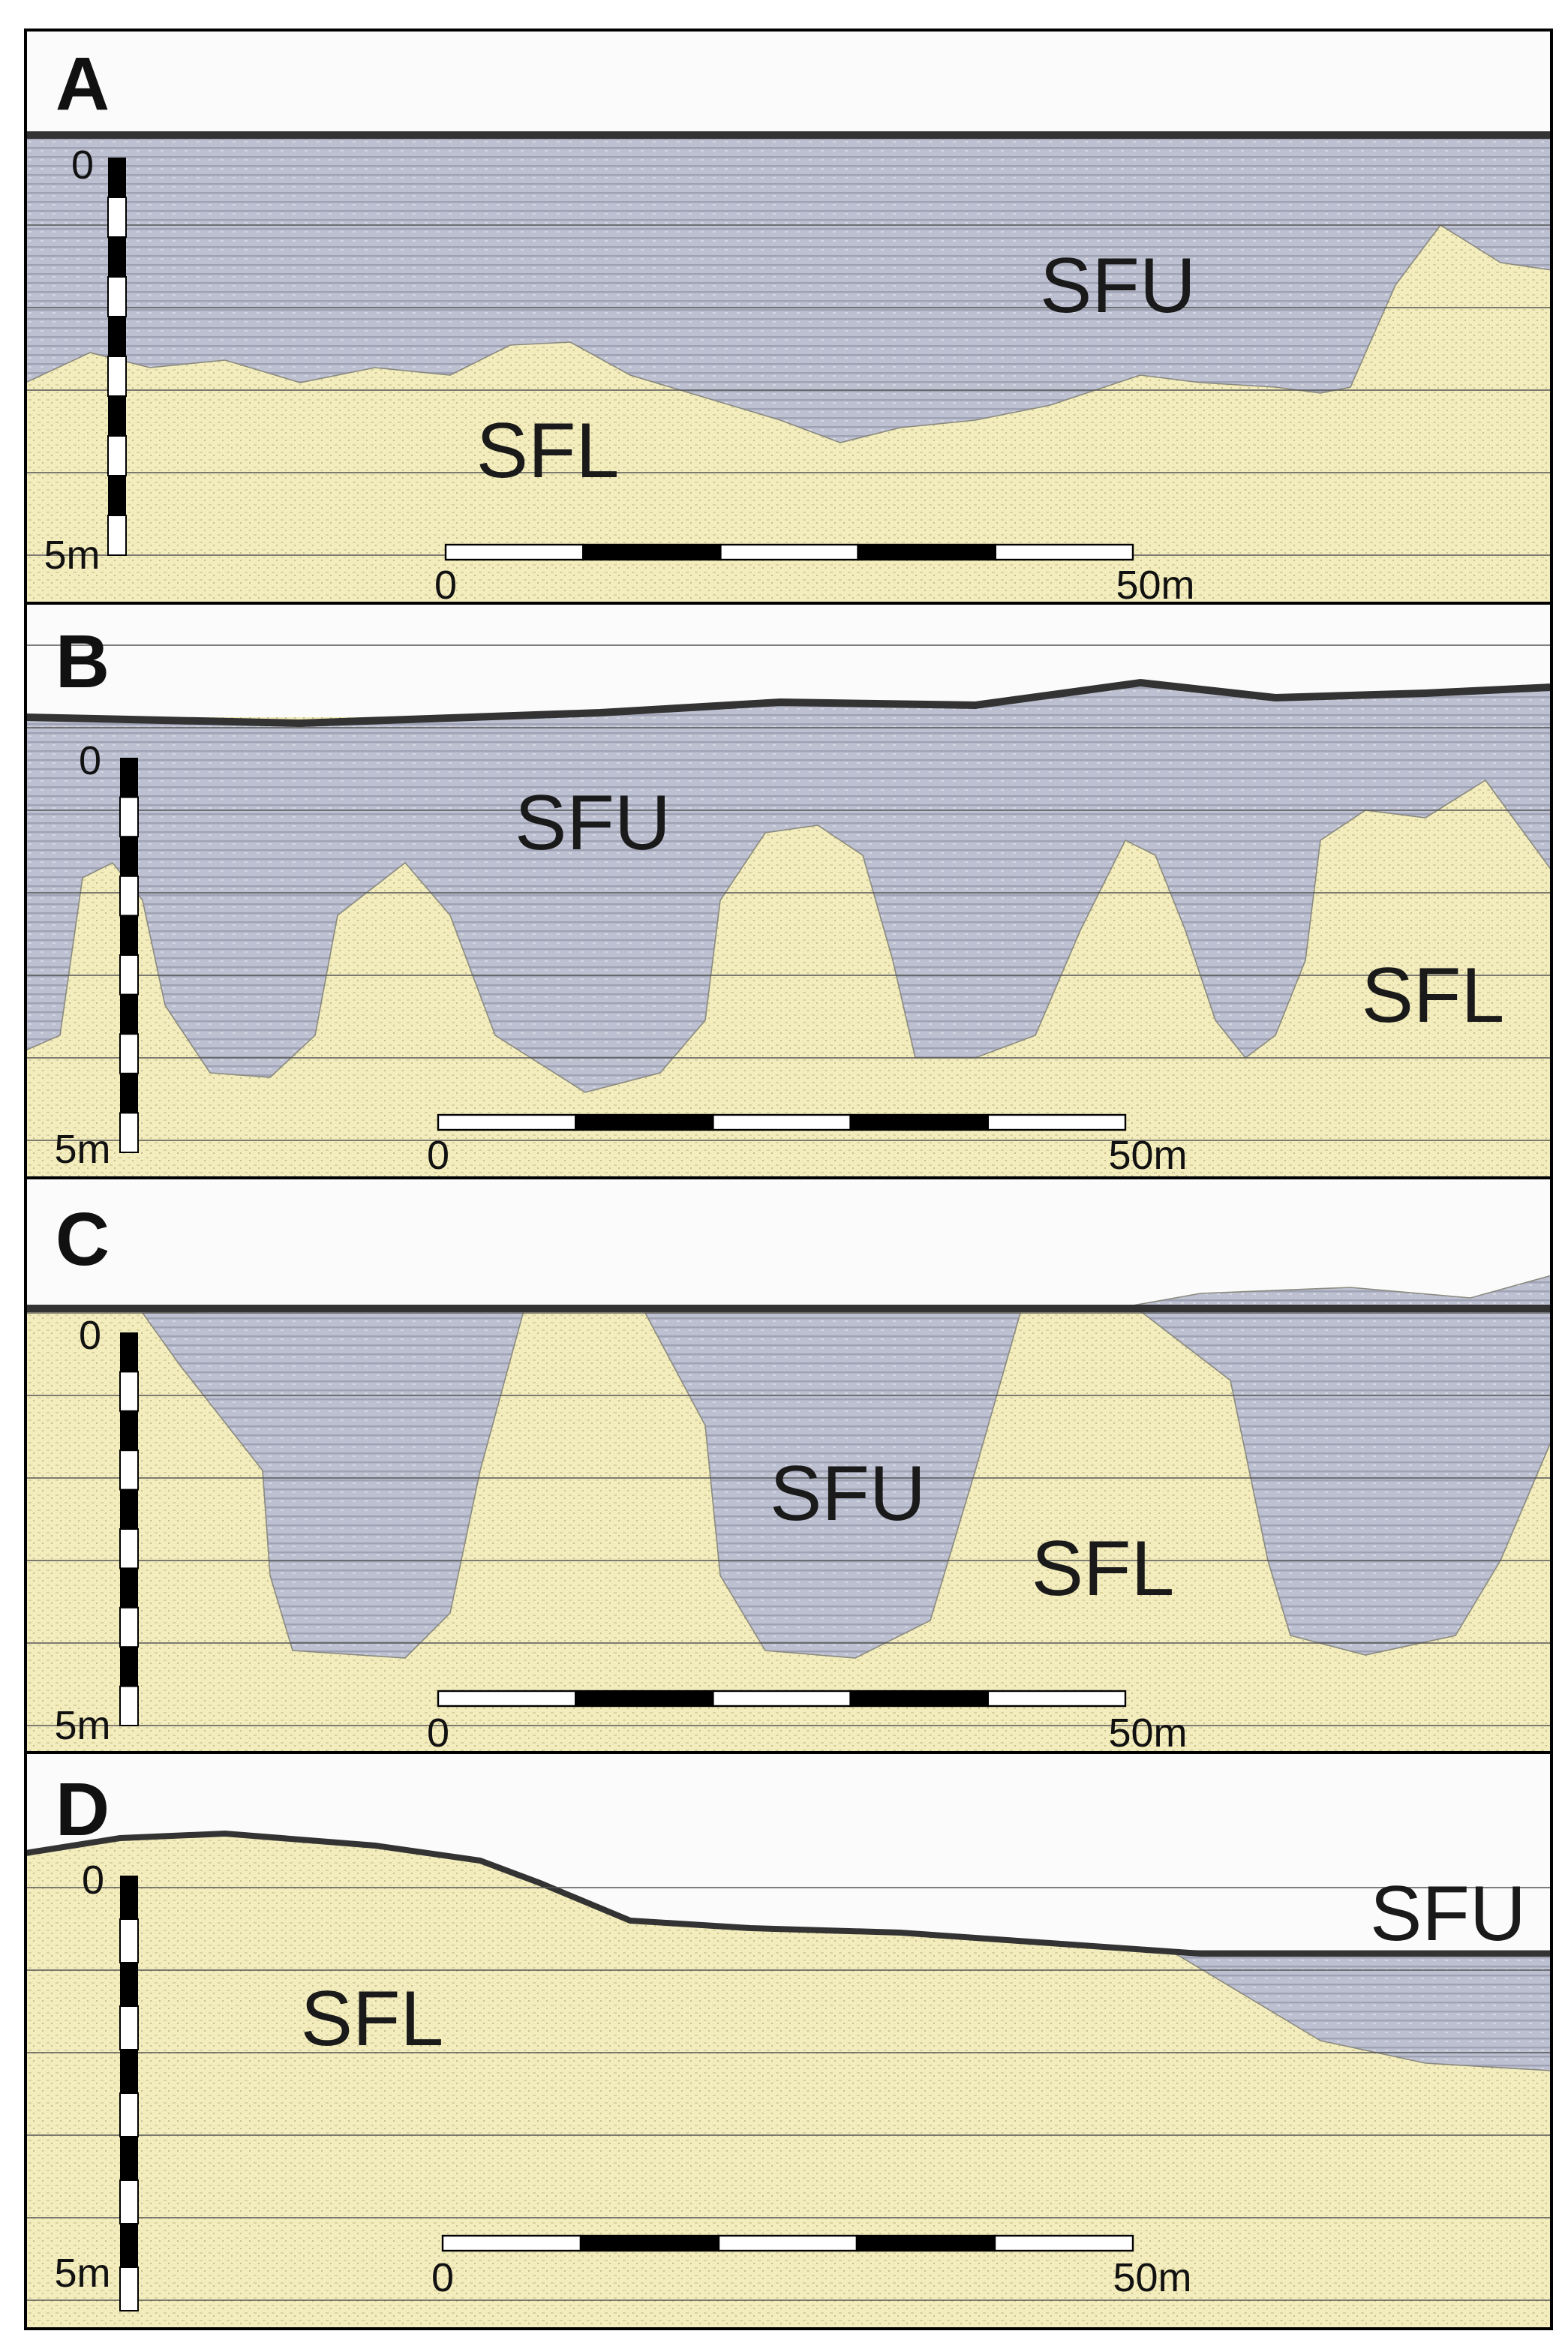  Describe the element at coordinates (83, 84) in the screenshot. I see `panel-label: A` at that location.